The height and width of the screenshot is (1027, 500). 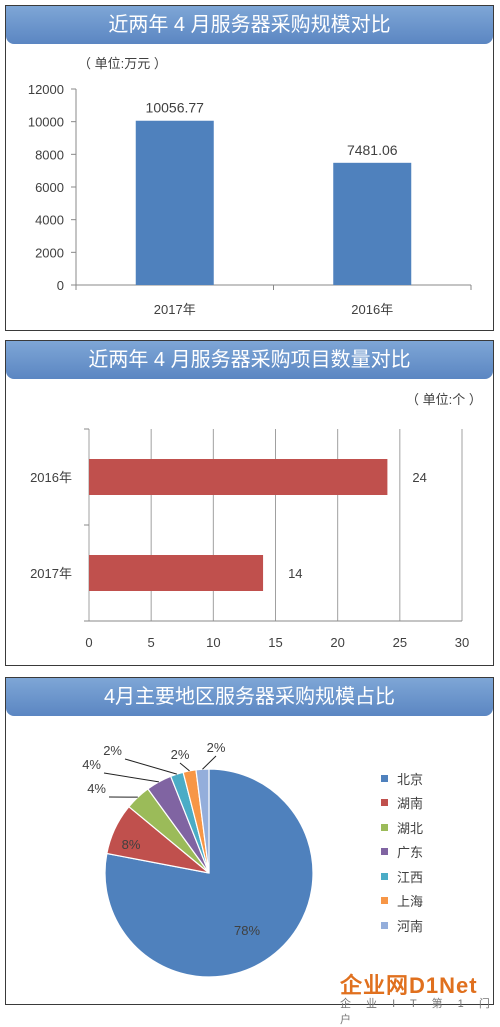 What do you see at coordinates (49, 220) in the screenshot?
I see `y-tick-label: 4000` at bounding box center [49, 220].